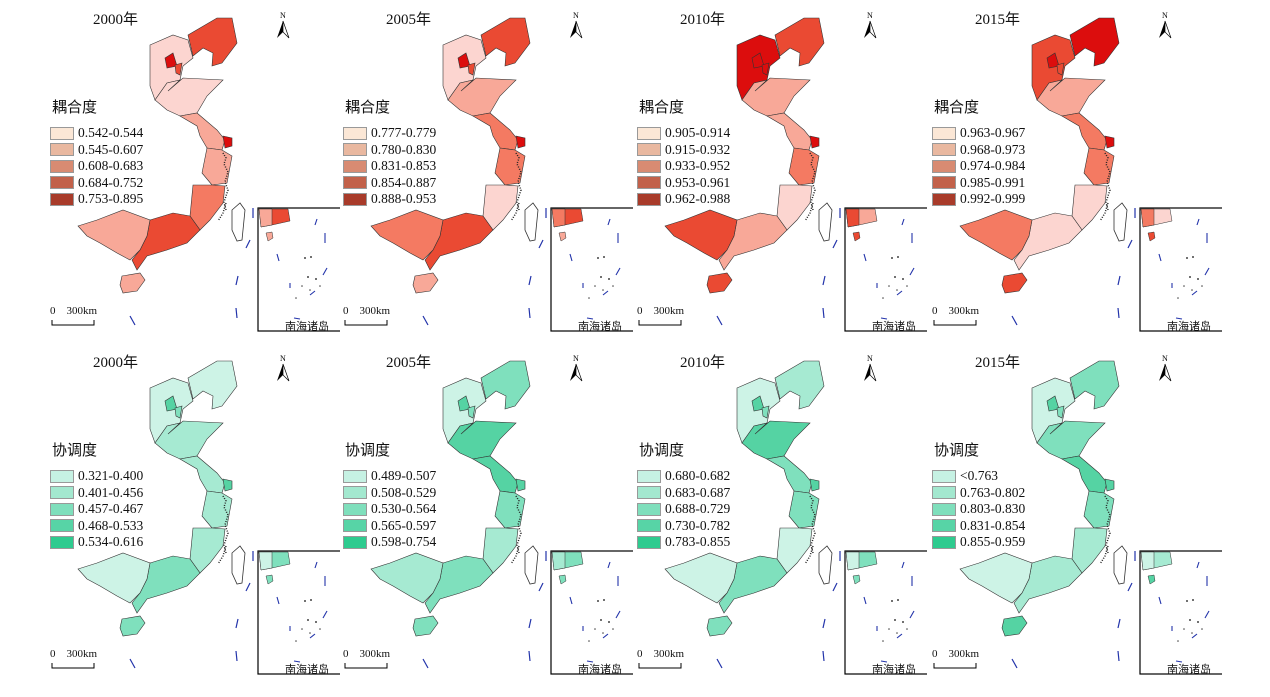 The image size is (1270, 697). Describe the element at coordinates (111, 525) in the screenshot. I see `legend-label: 0.468-0.533` at that location.